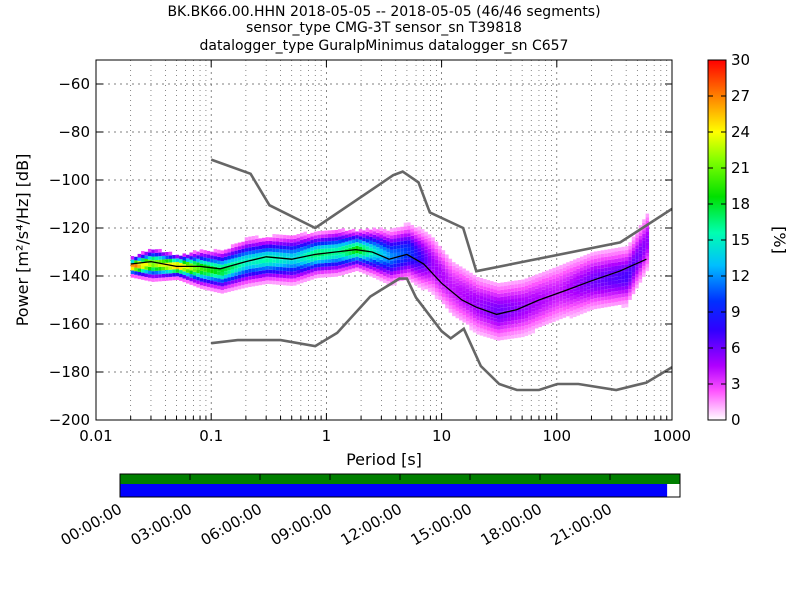 Image resolution: width=800 pixels, height=600 pixels. I want to click on x-tick-label: 10, so click(441, 436).